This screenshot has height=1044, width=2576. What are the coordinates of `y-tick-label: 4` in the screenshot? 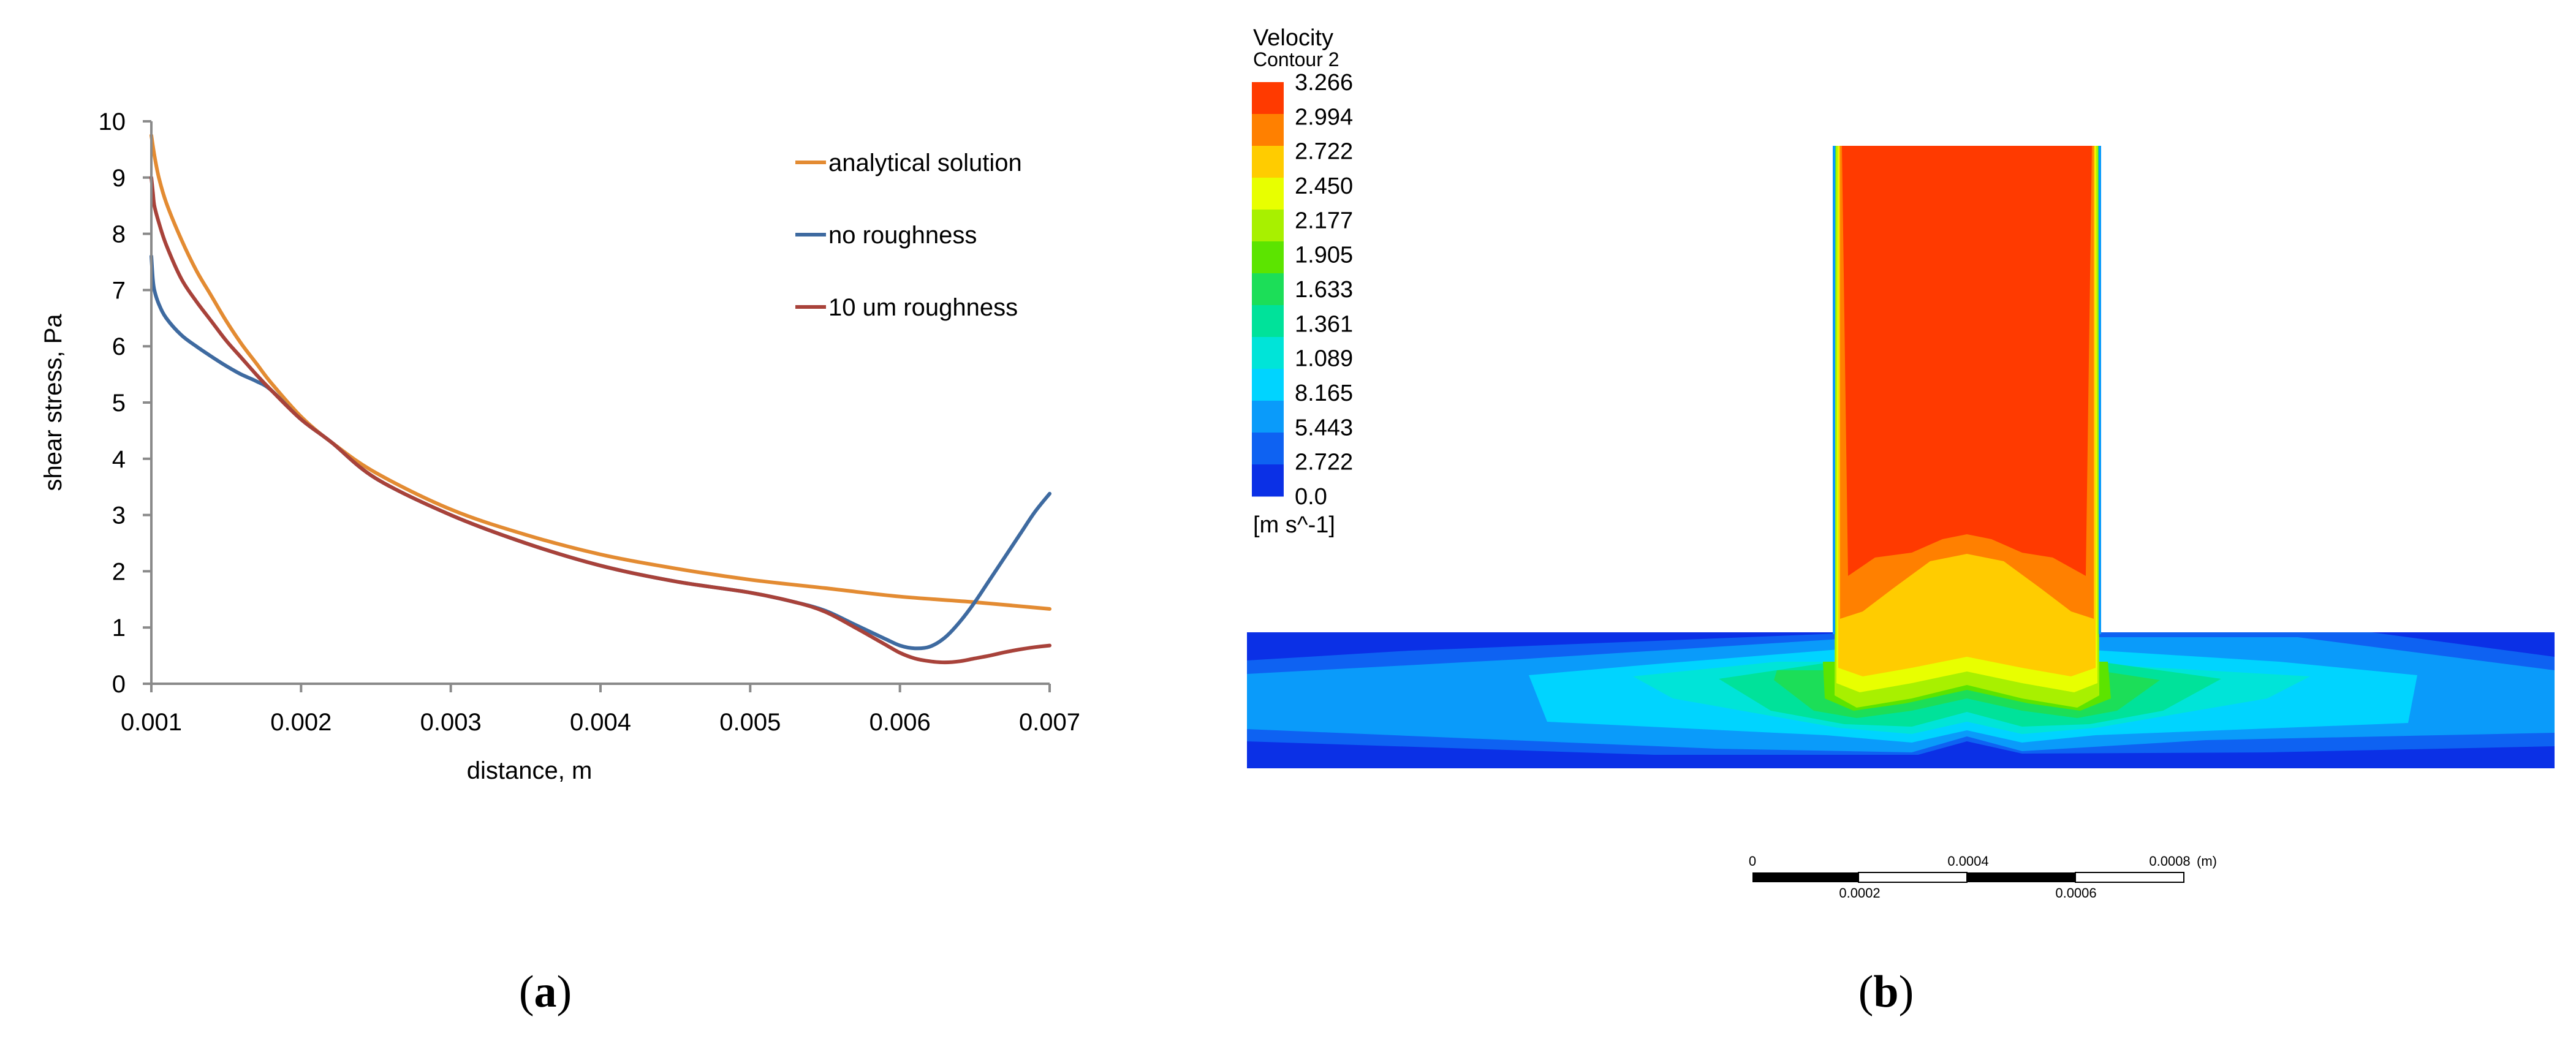 It's located at (119, 459).